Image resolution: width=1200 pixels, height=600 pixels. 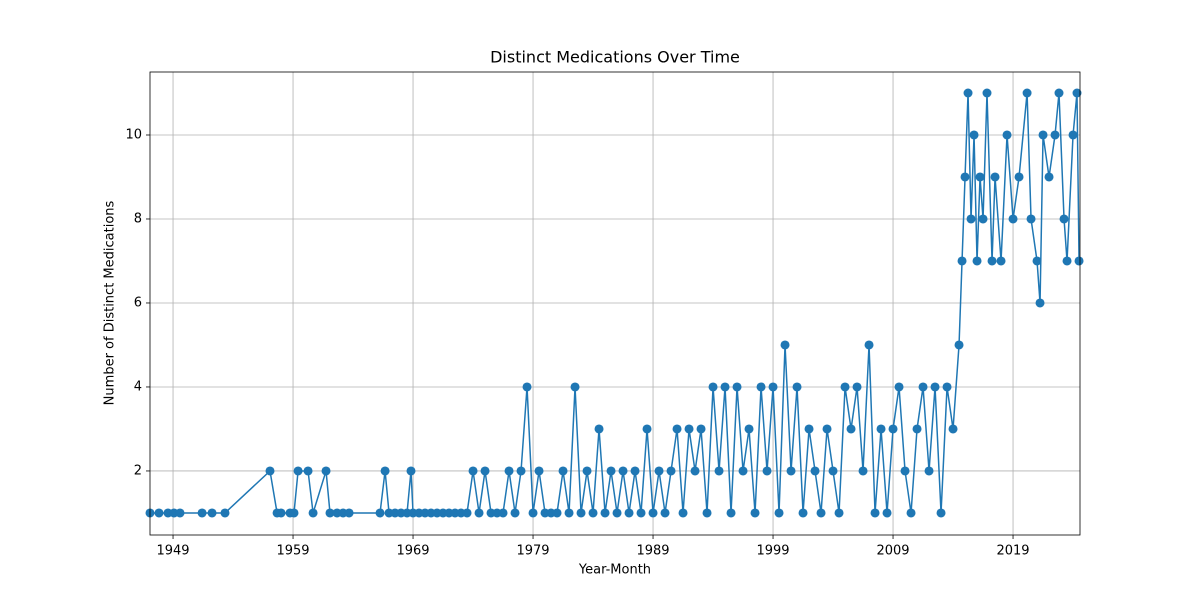 What do you see at coordinates (172, 551) in the screenshot?
I see `x-tick-label: 1949` at bounding box center [172, 551].